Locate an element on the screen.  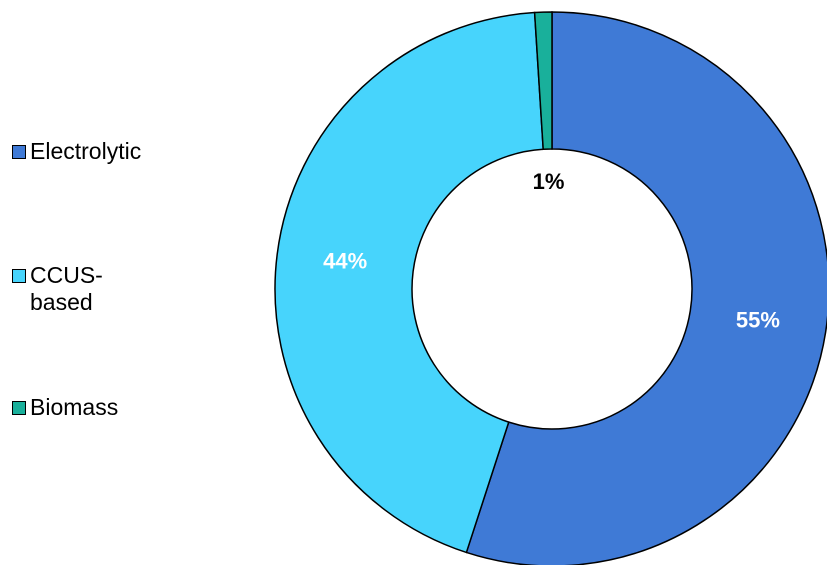
legend-swatch-electrolytic is located at coordinates (19, 152).